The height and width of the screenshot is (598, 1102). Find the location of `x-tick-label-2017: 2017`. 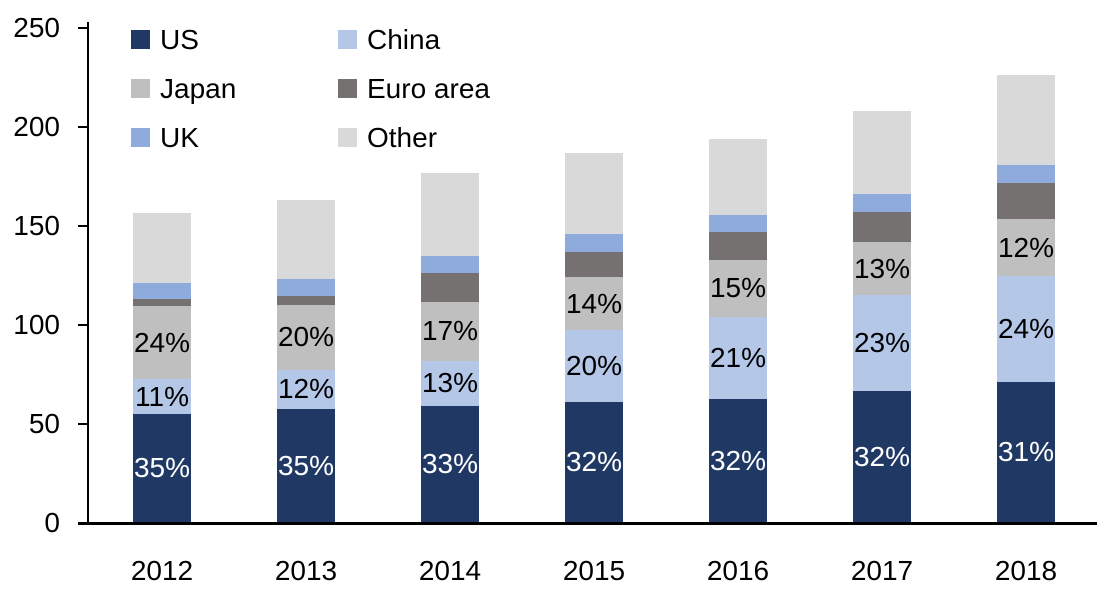

x-tick-label-2017: 2017 is located at coordinates (882, 570).